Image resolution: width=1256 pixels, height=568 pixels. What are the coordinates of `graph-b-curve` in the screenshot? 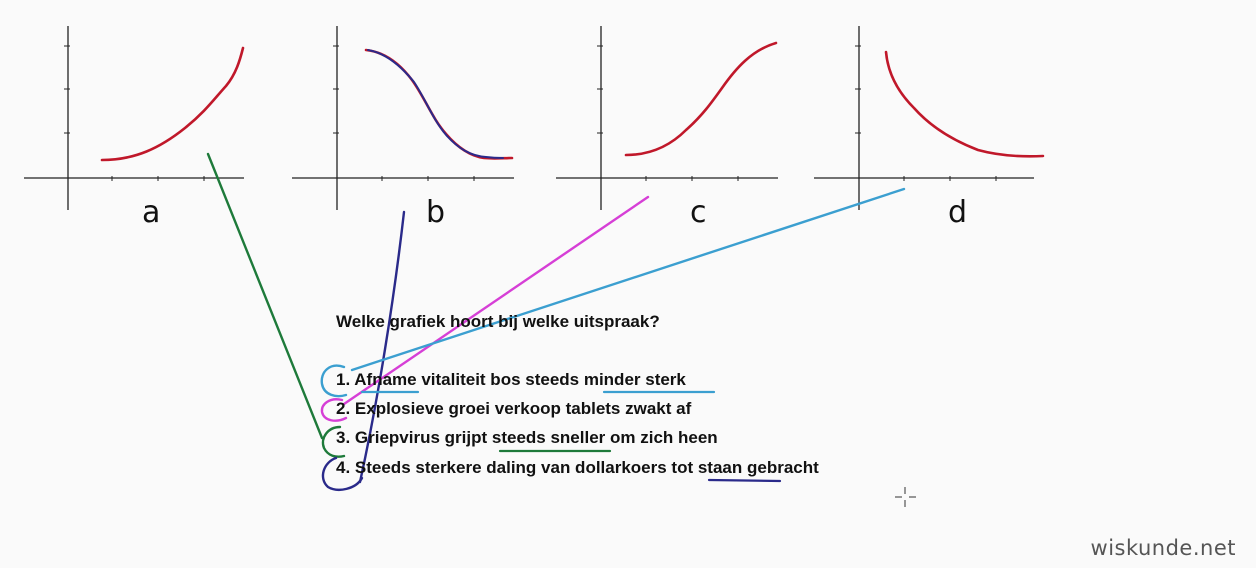 It's located at (439, 104).